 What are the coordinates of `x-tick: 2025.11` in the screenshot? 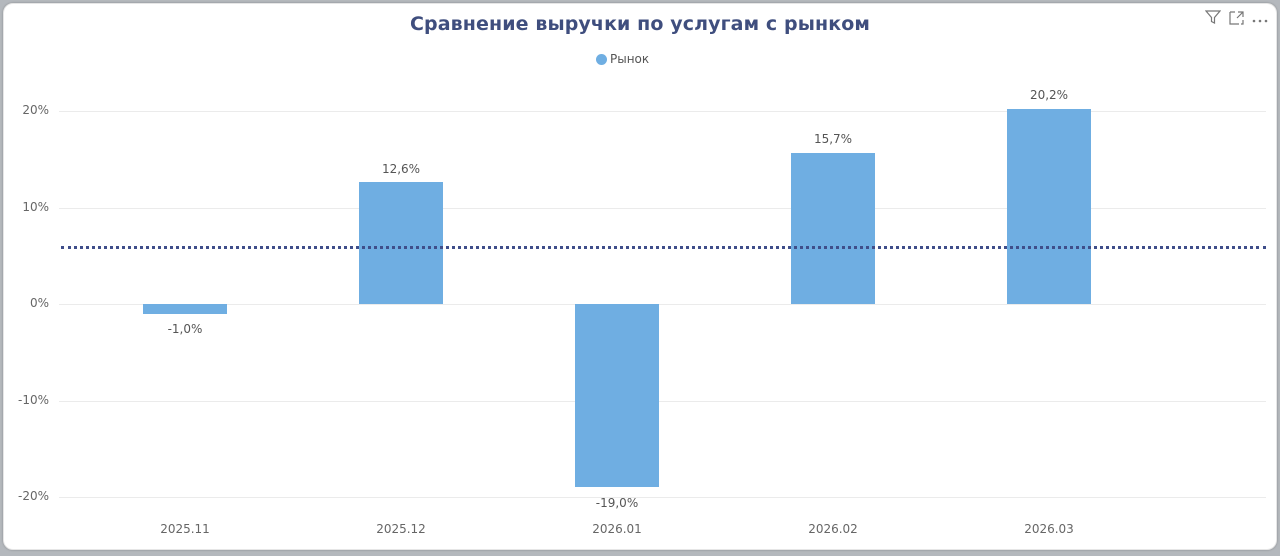 It's located at (185, 529).